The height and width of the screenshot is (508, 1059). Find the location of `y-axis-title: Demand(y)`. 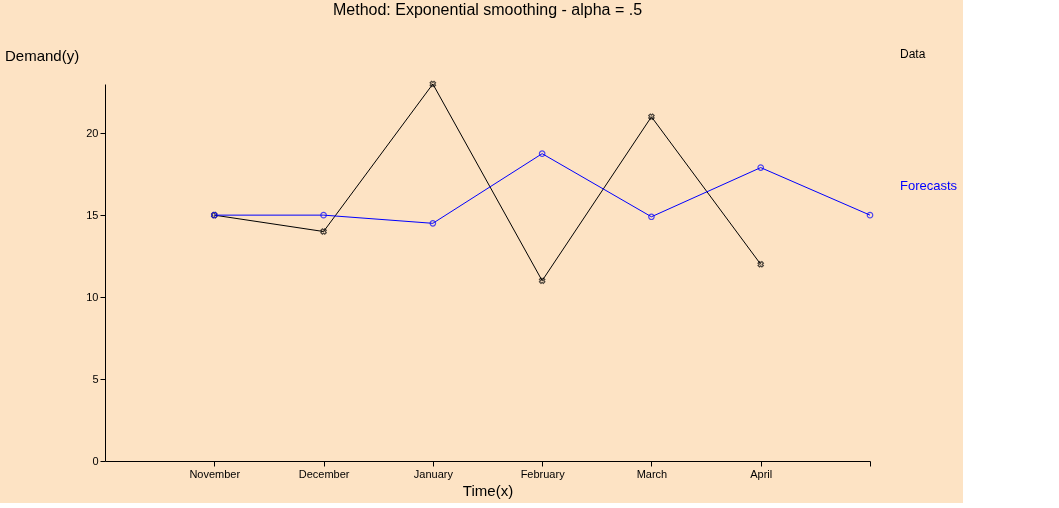

y-axis-title: Demand(y) is located at coordinates (42, 55).